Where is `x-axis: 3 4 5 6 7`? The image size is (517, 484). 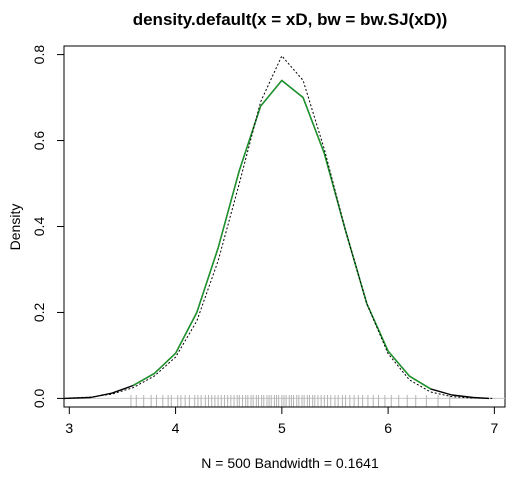 x-axis: 3 4 5 6 7 is located at coordinates (281, 421).